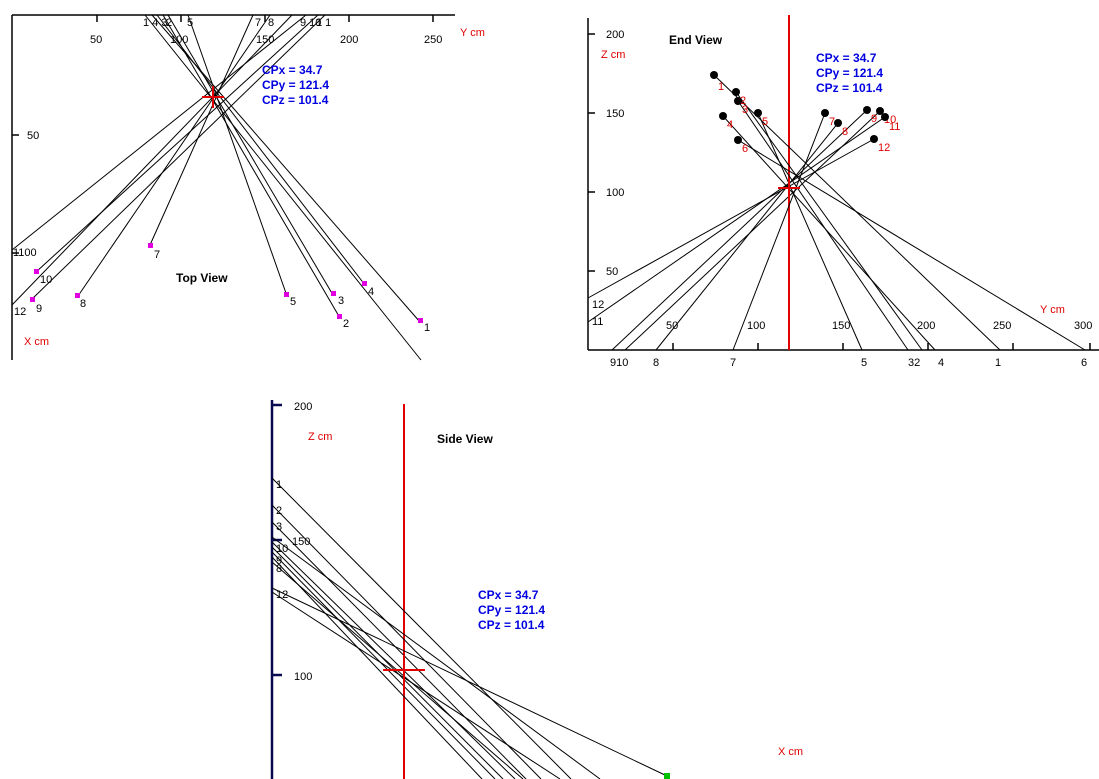 This screenshot has height=779, width=1099. Describe the element at coordinates (1084, 363) in the screenshot. I see `end-bottom-label-6: 6` at that location.